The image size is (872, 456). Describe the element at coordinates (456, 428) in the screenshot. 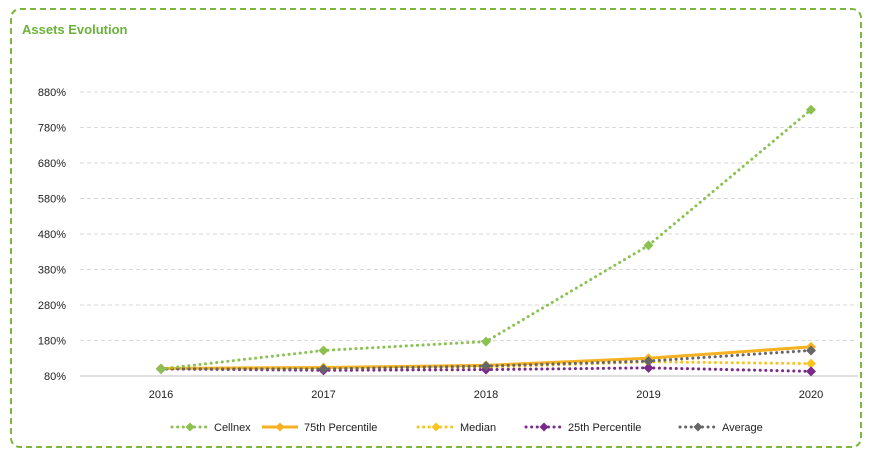

I see `legend-item-median: Median` at that location.